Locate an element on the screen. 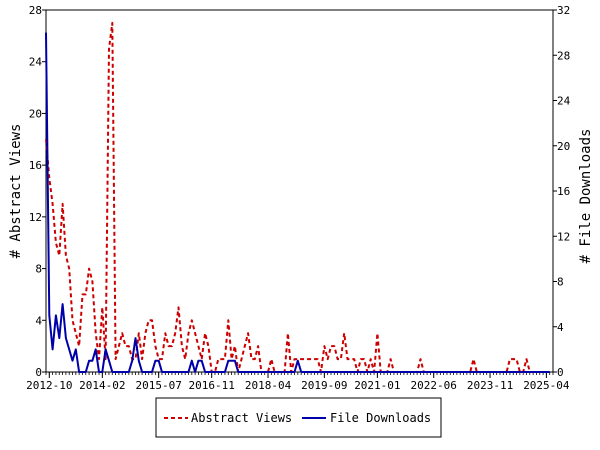 The height and width of the screenshot is (450, 600). y2-tick-label: 8 is located at coordinates (560, 282).